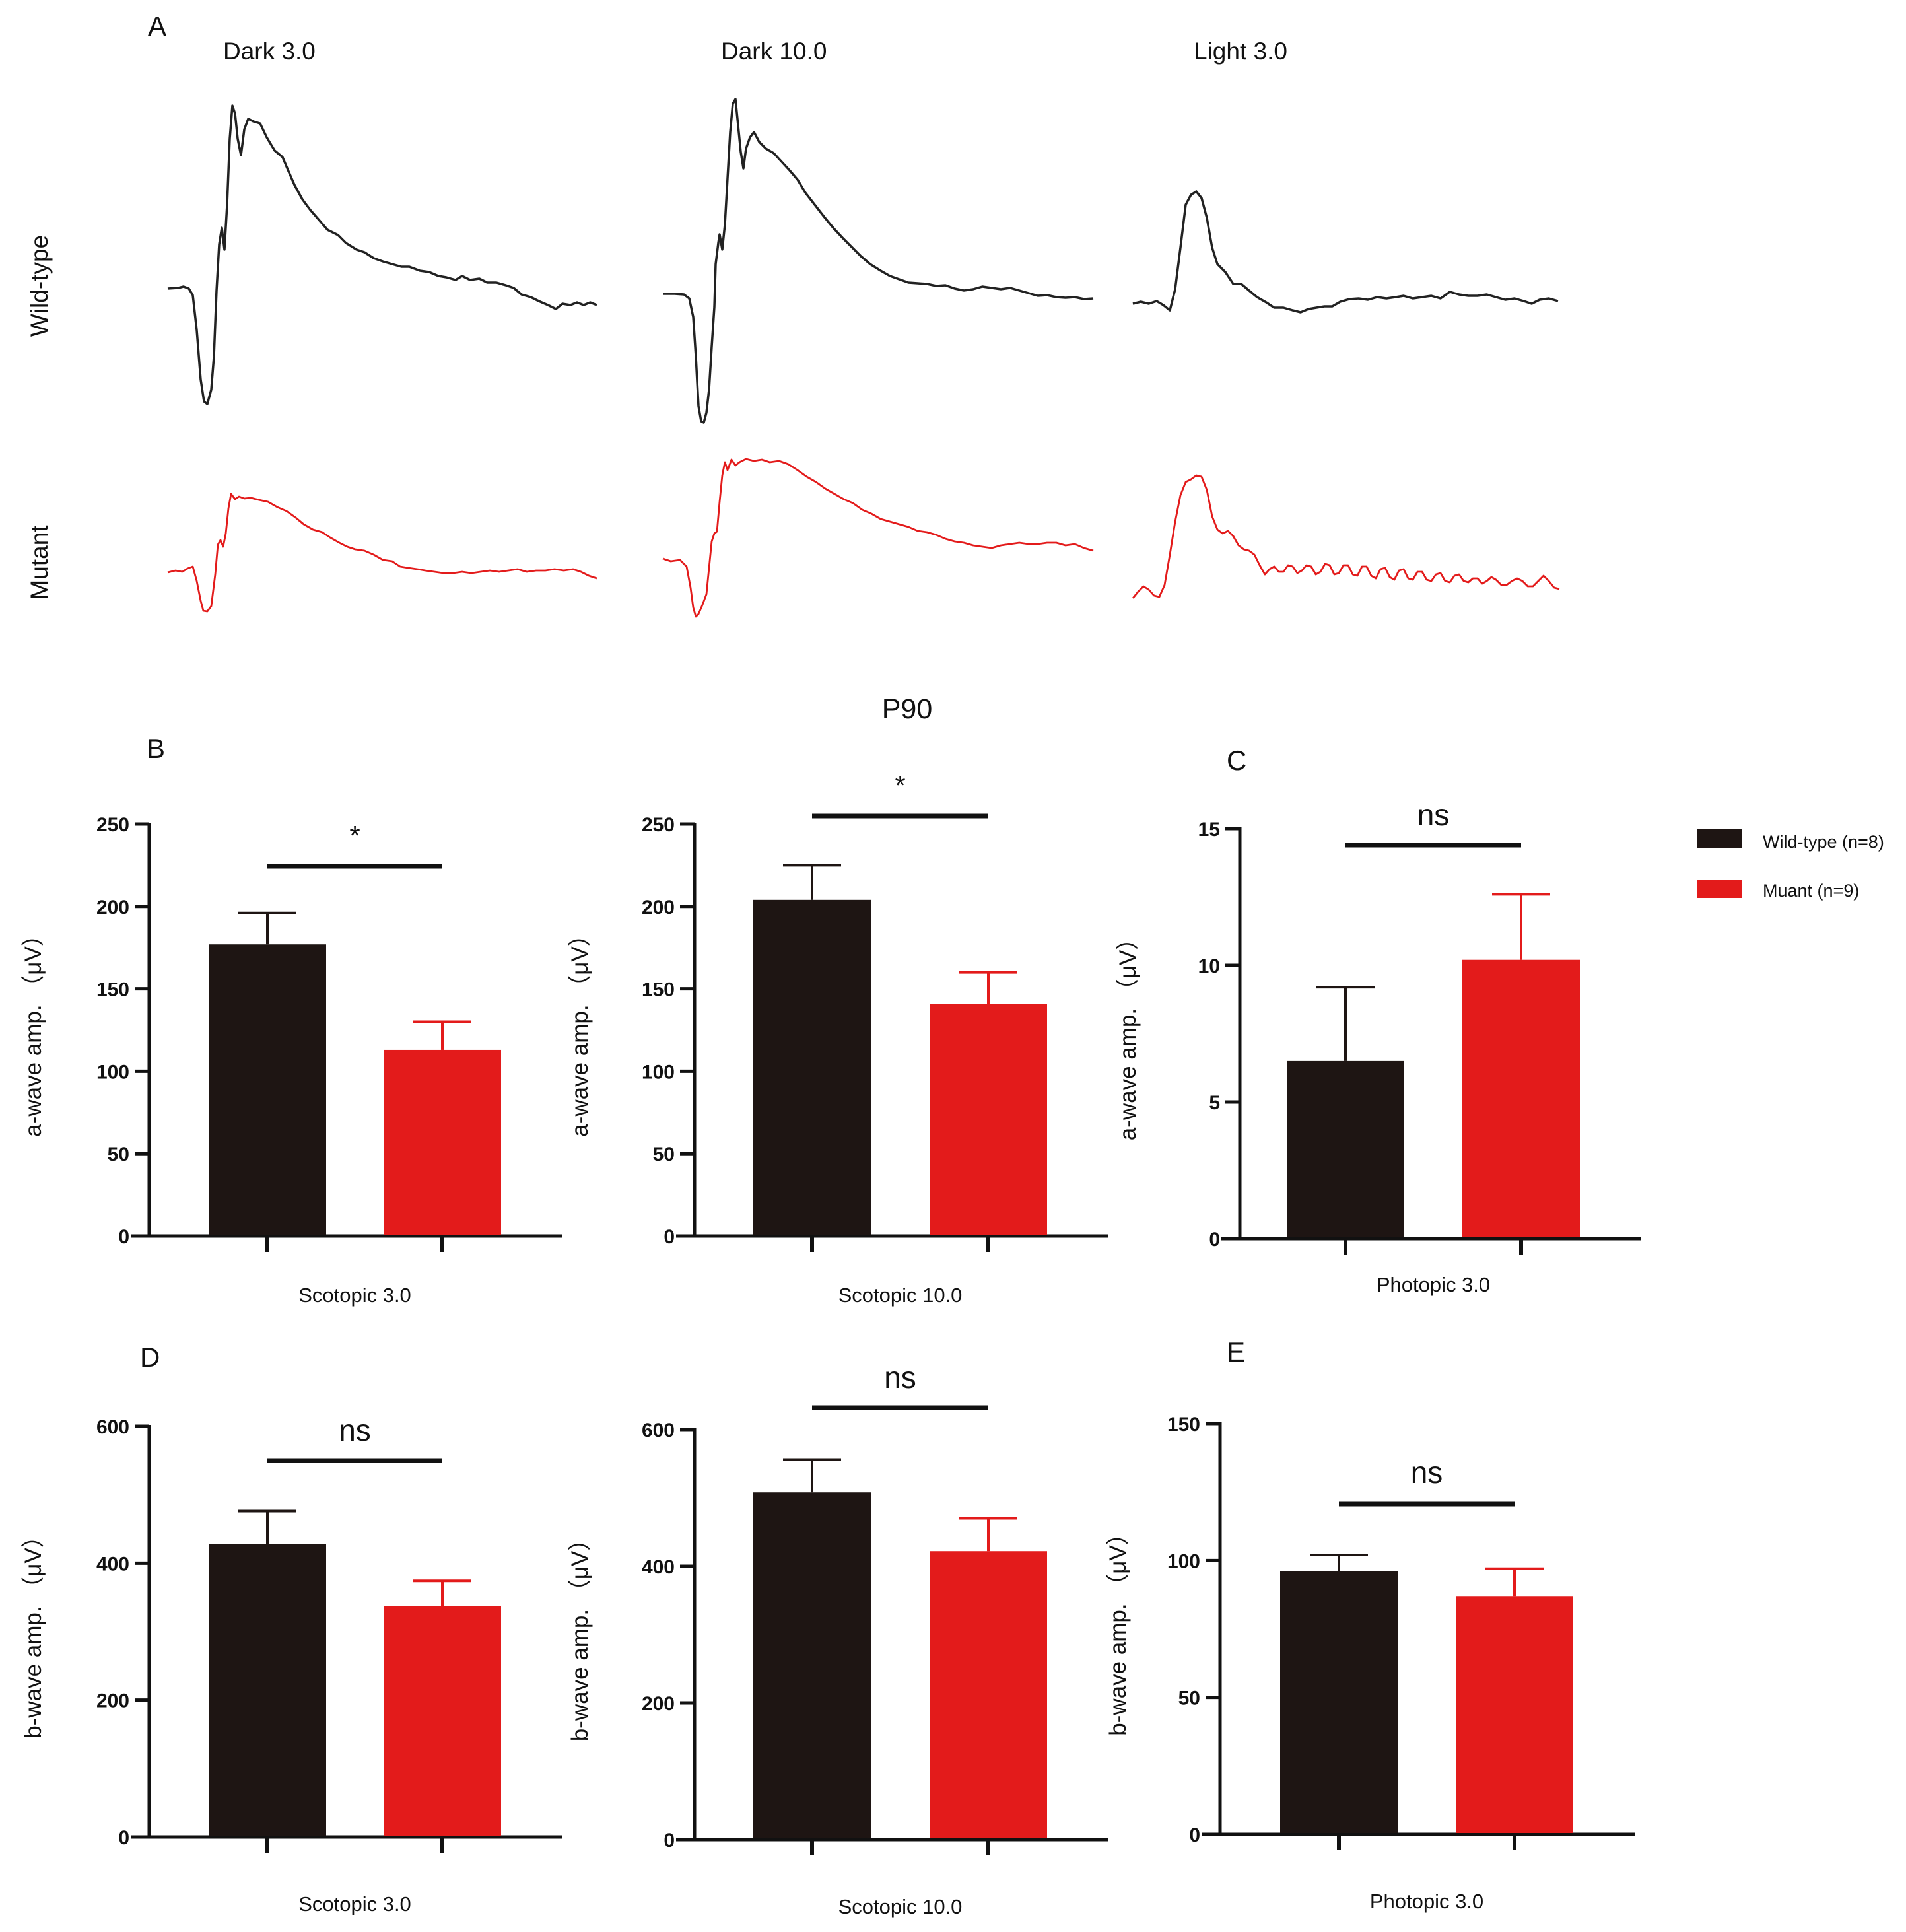  What do you see at coordinates (1378, 1047) in the screenshot?
I see `bar-chart-photopic-3-a-wave: 0 5 10 15 ns a-wave amp. （μV） Photopic 3.0` at bounding box center [1378, 1047].